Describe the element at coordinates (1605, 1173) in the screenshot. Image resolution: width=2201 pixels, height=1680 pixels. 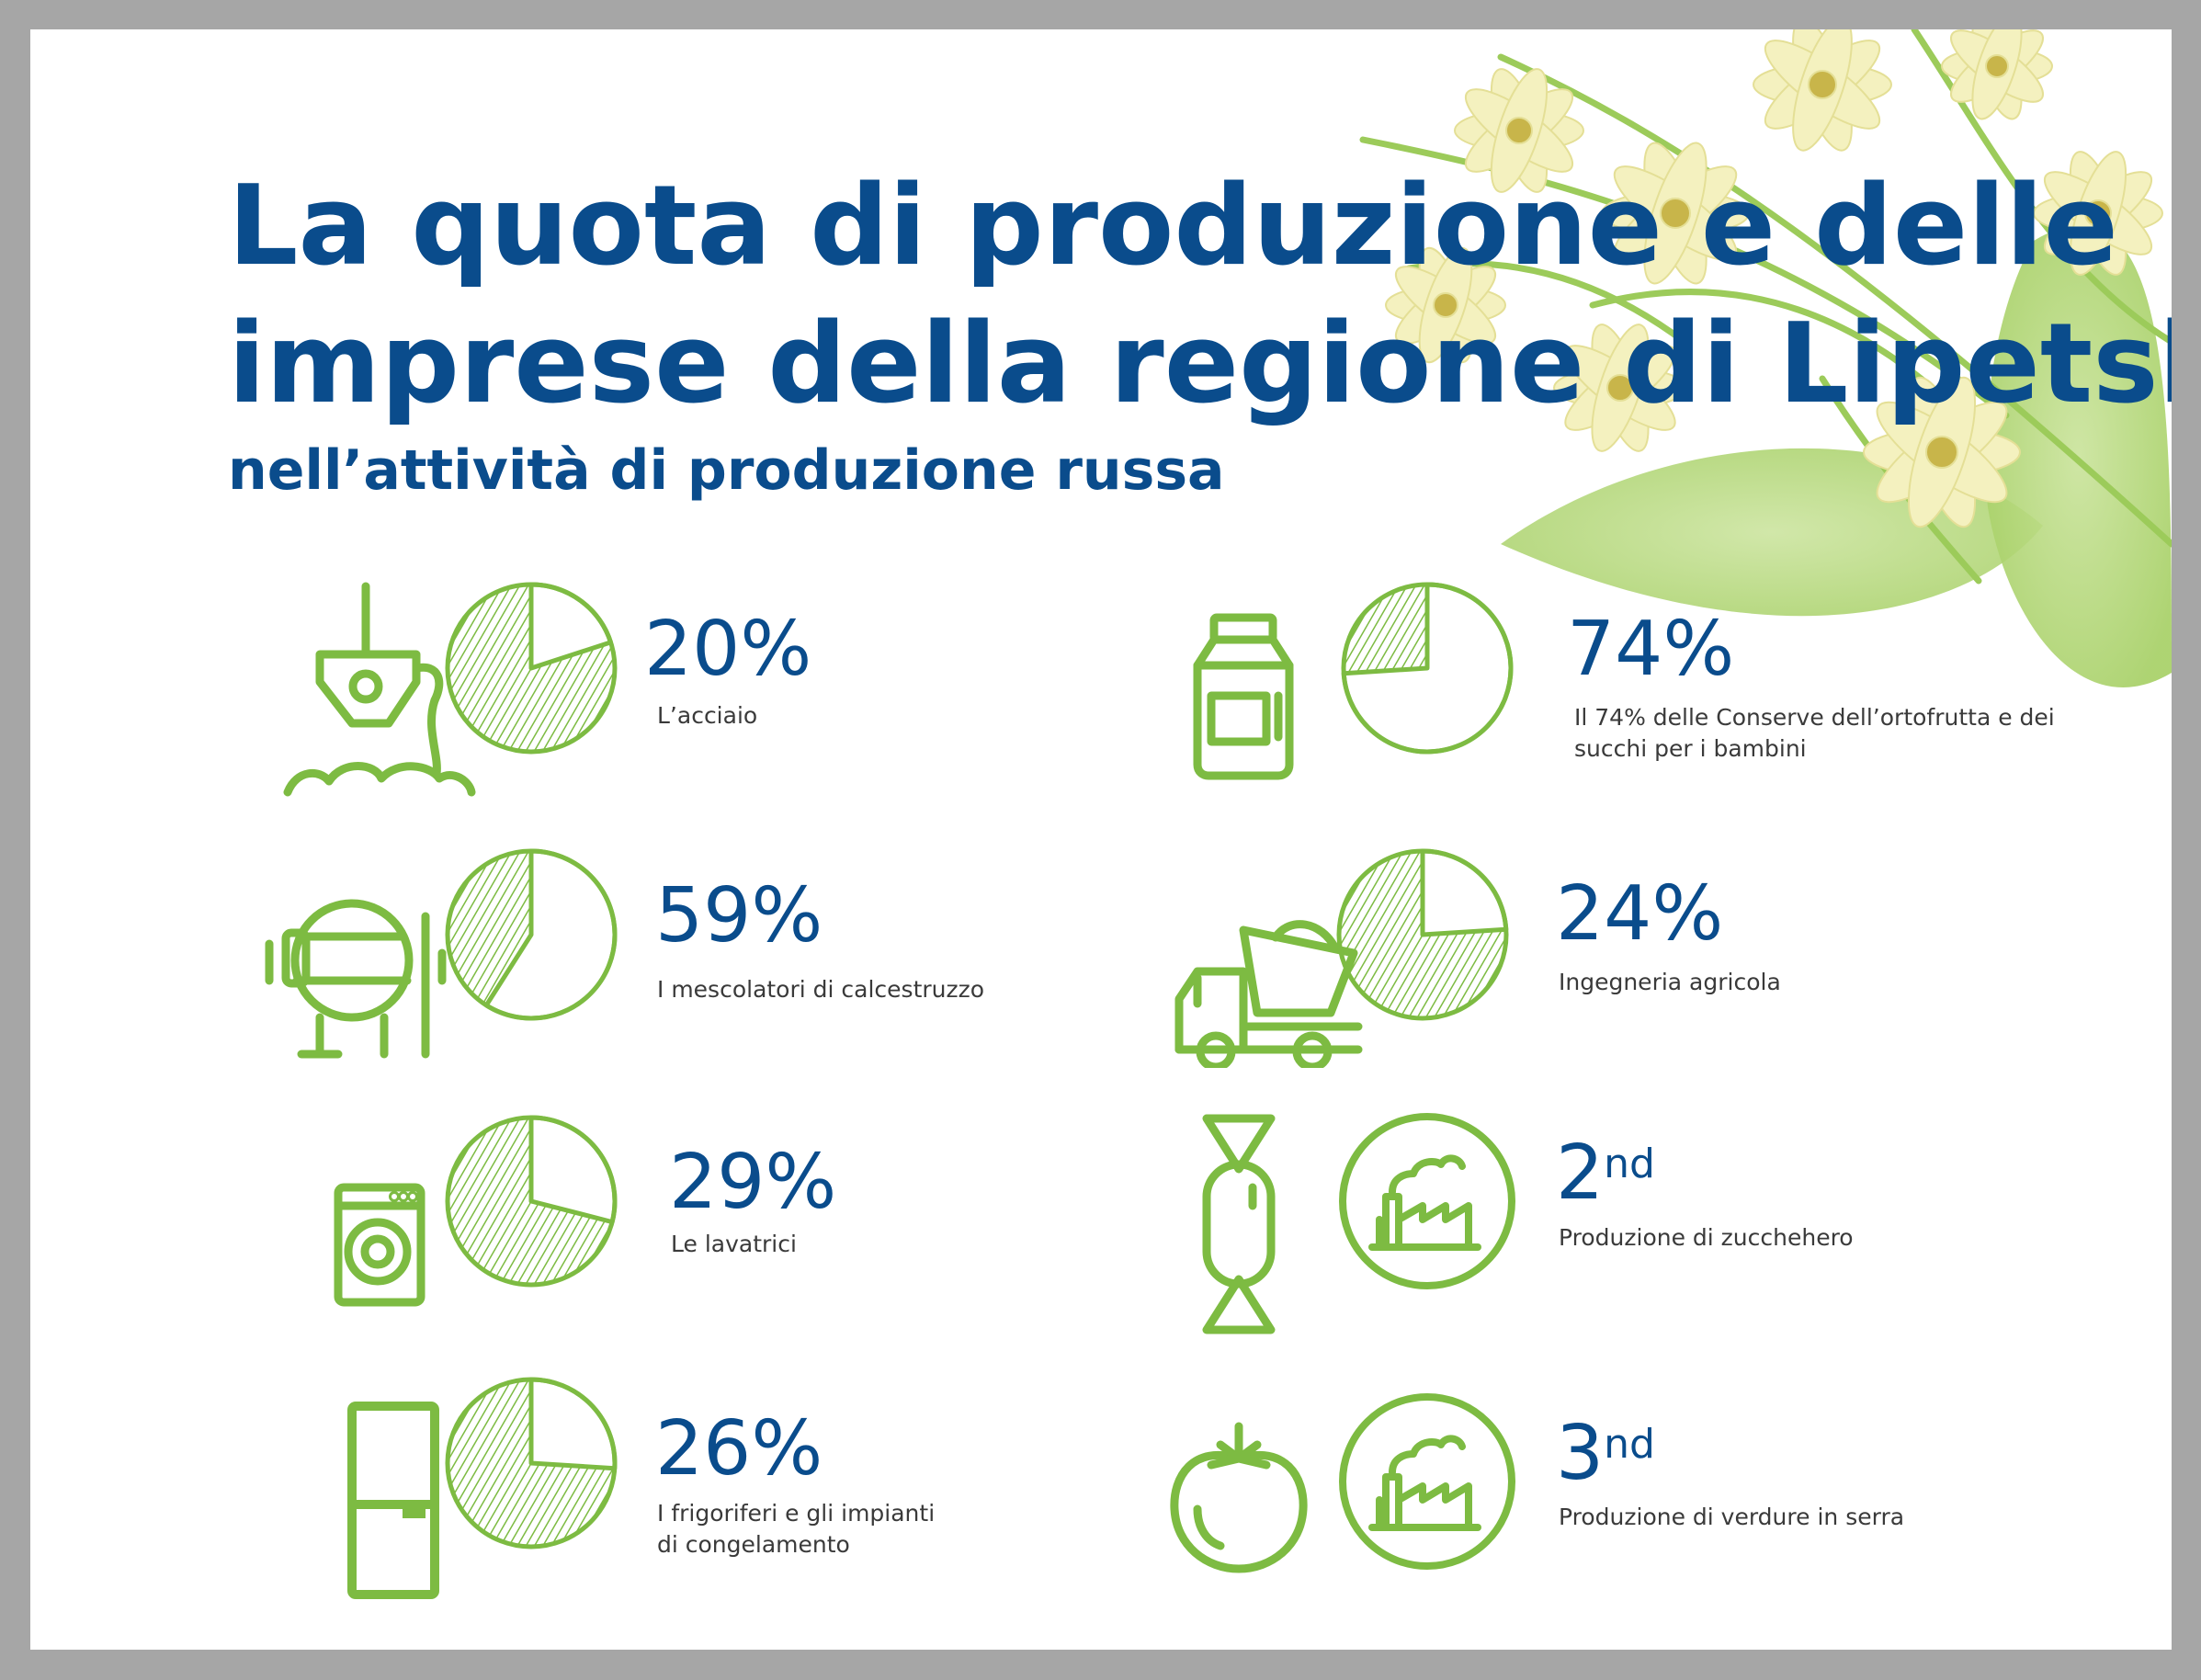
I see `rank-value: 2nd` at that location.